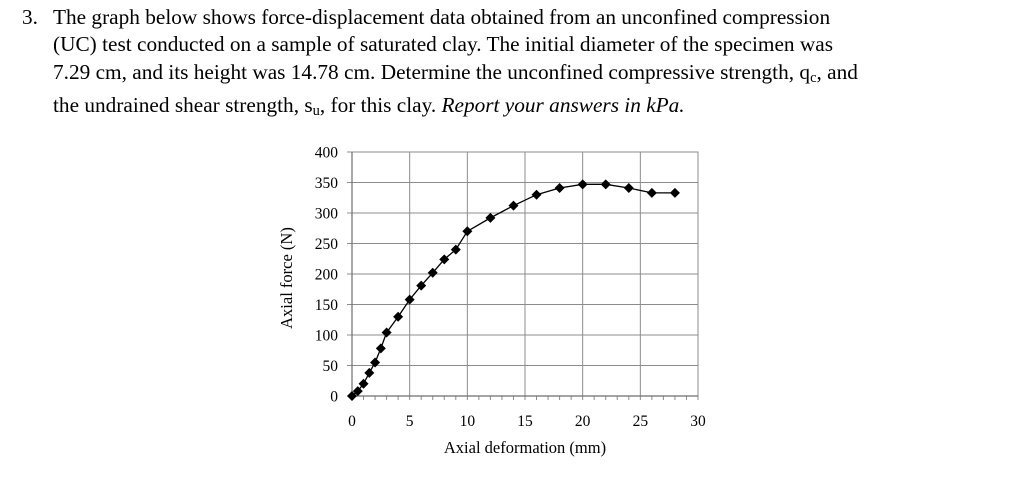 This screenshot has height=478, width=1024. Describe the element at coordinates (468, 421) in the screenshot. I see `x-tick-label: 10` at that location.